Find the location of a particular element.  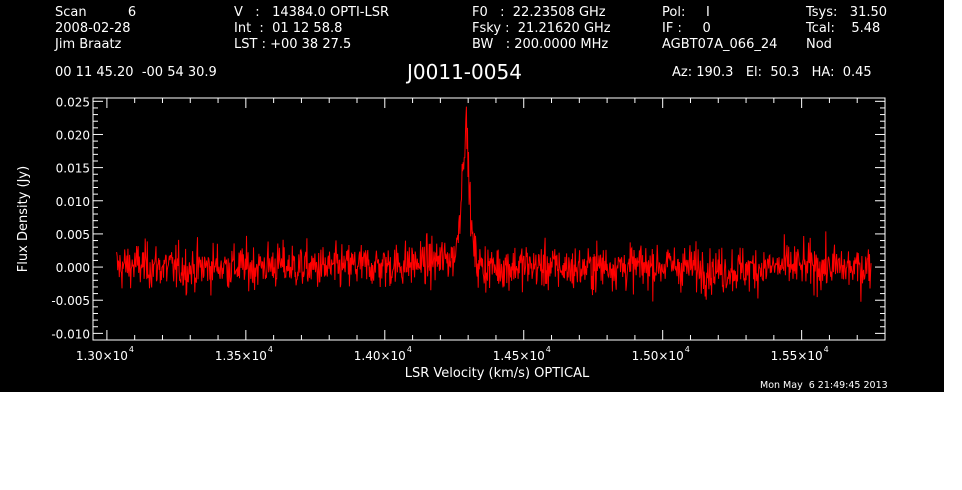

header-tcal: Tcal: 5.48 is located at coordinates (843, 28).